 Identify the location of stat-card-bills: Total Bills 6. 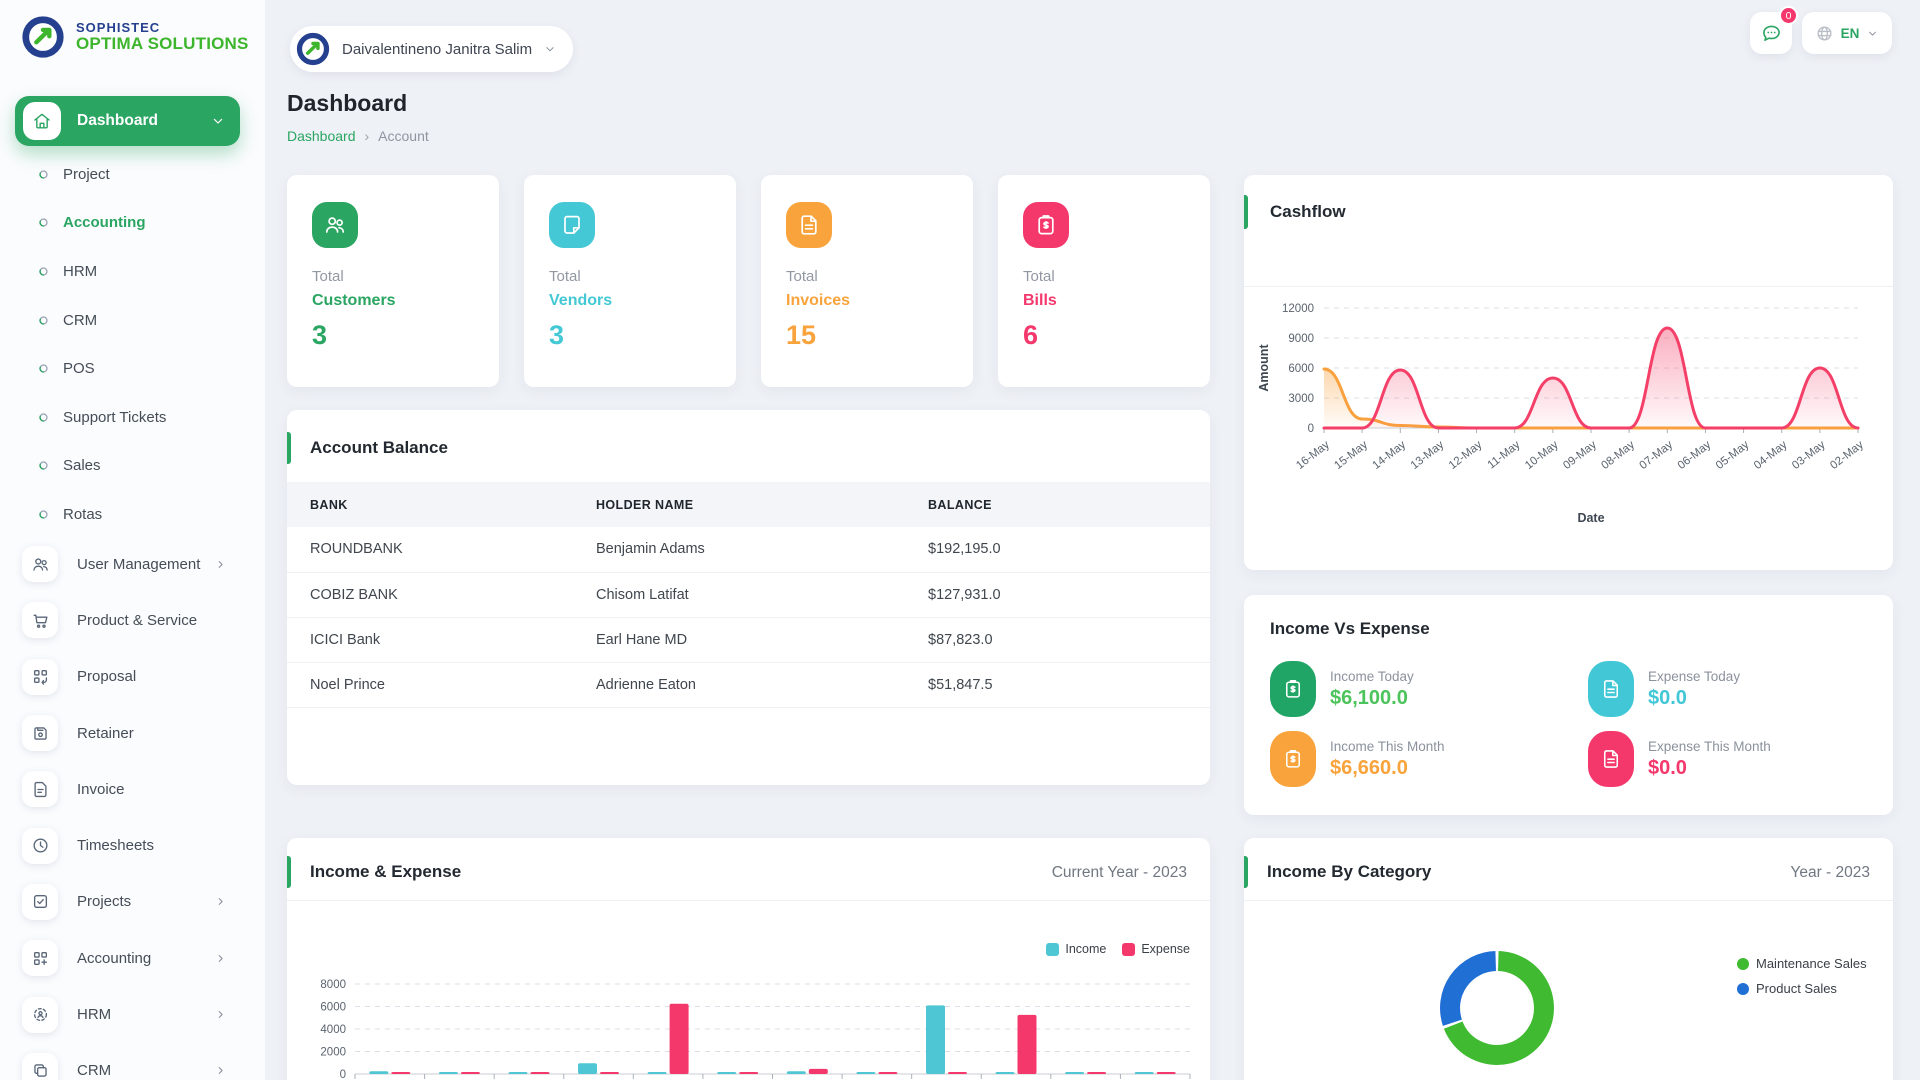
(1104, 281).